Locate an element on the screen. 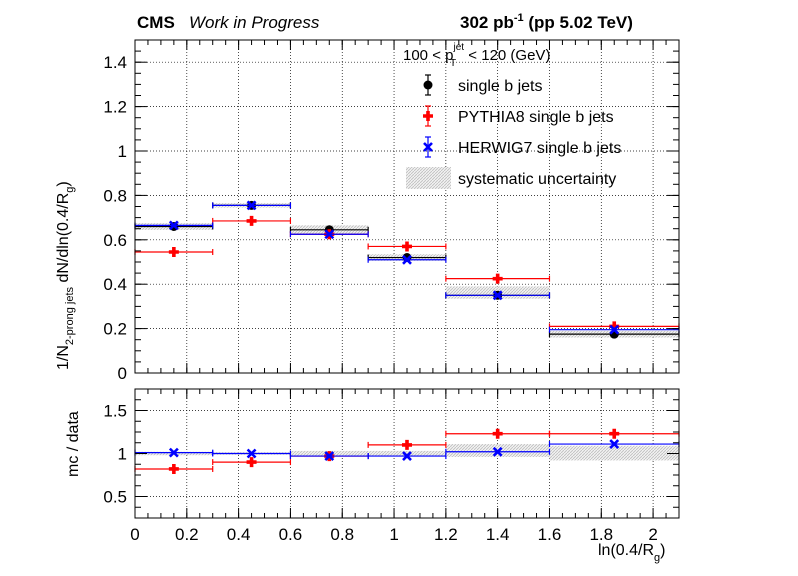 The width and height of the screenshot is (798, 576). luminosity-label: 302 pb-1 (pp 5.02 TeV) is located at coordinates (546, 22).